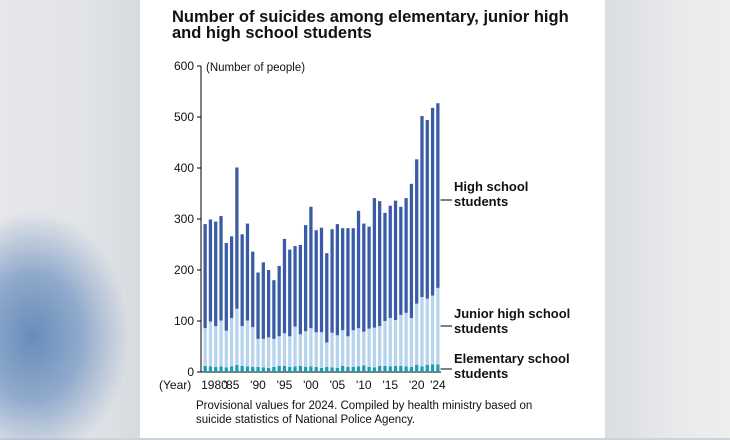  What do you see at coordinates (512, 313) in the screenshot?
I see `label-junior-high: Junior high school` at bounding box center [512, 313].